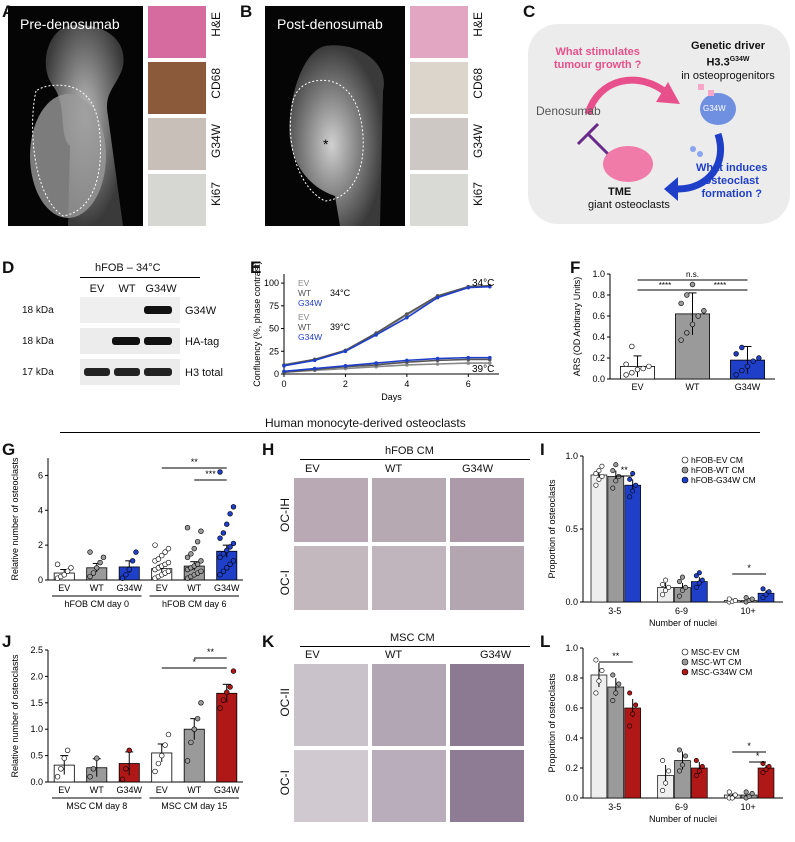  I want to click on e-ytick-label-0: 0, so click(276, 374).